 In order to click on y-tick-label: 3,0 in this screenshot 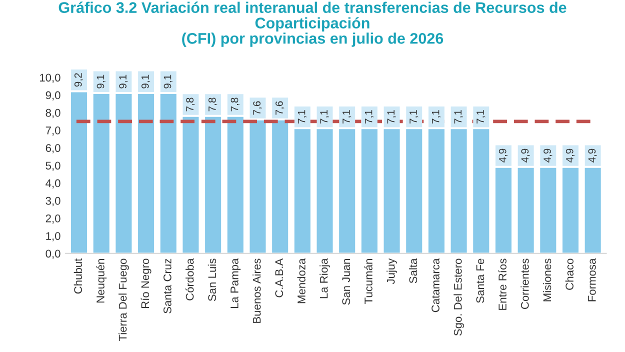, I will do `click(53, 201)`.